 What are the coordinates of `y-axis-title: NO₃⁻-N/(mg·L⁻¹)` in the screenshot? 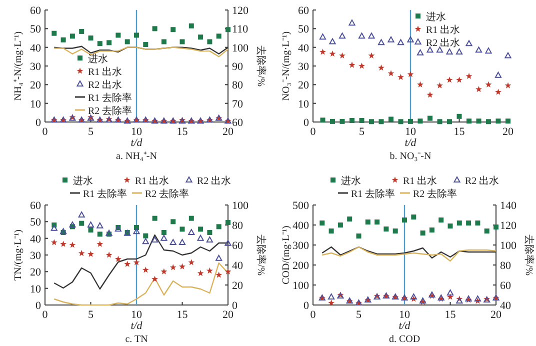 It's located at (286, 66).